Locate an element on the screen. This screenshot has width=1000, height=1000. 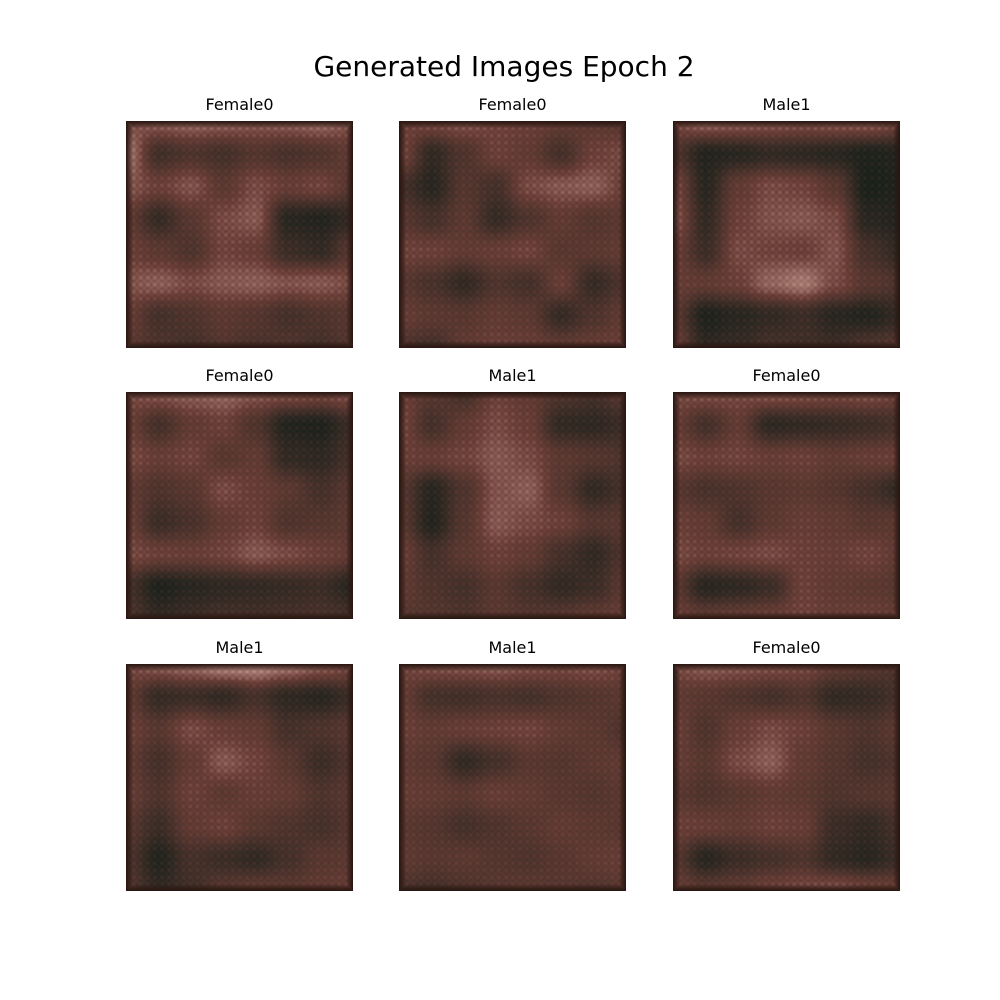
figure-title: Generated Images Epoch 2 is located at coordinates (504, 66).